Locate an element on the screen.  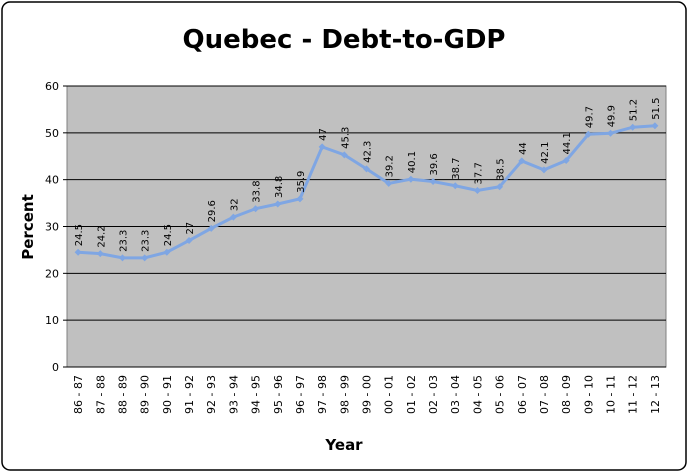
x-tick-label: 95 - 96 is located at coordinates (278, 394).